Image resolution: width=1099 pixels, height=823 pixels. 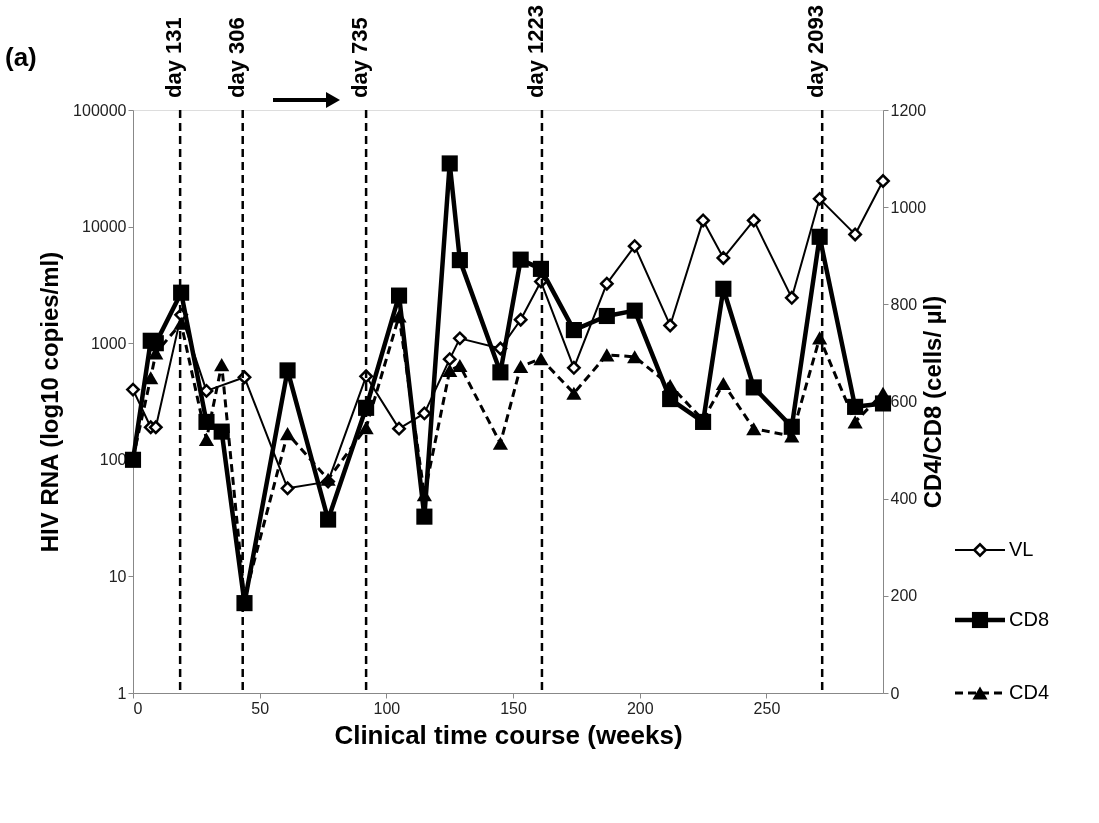 I want to click on x-tick-label: 250, so click(x=767, y=708).